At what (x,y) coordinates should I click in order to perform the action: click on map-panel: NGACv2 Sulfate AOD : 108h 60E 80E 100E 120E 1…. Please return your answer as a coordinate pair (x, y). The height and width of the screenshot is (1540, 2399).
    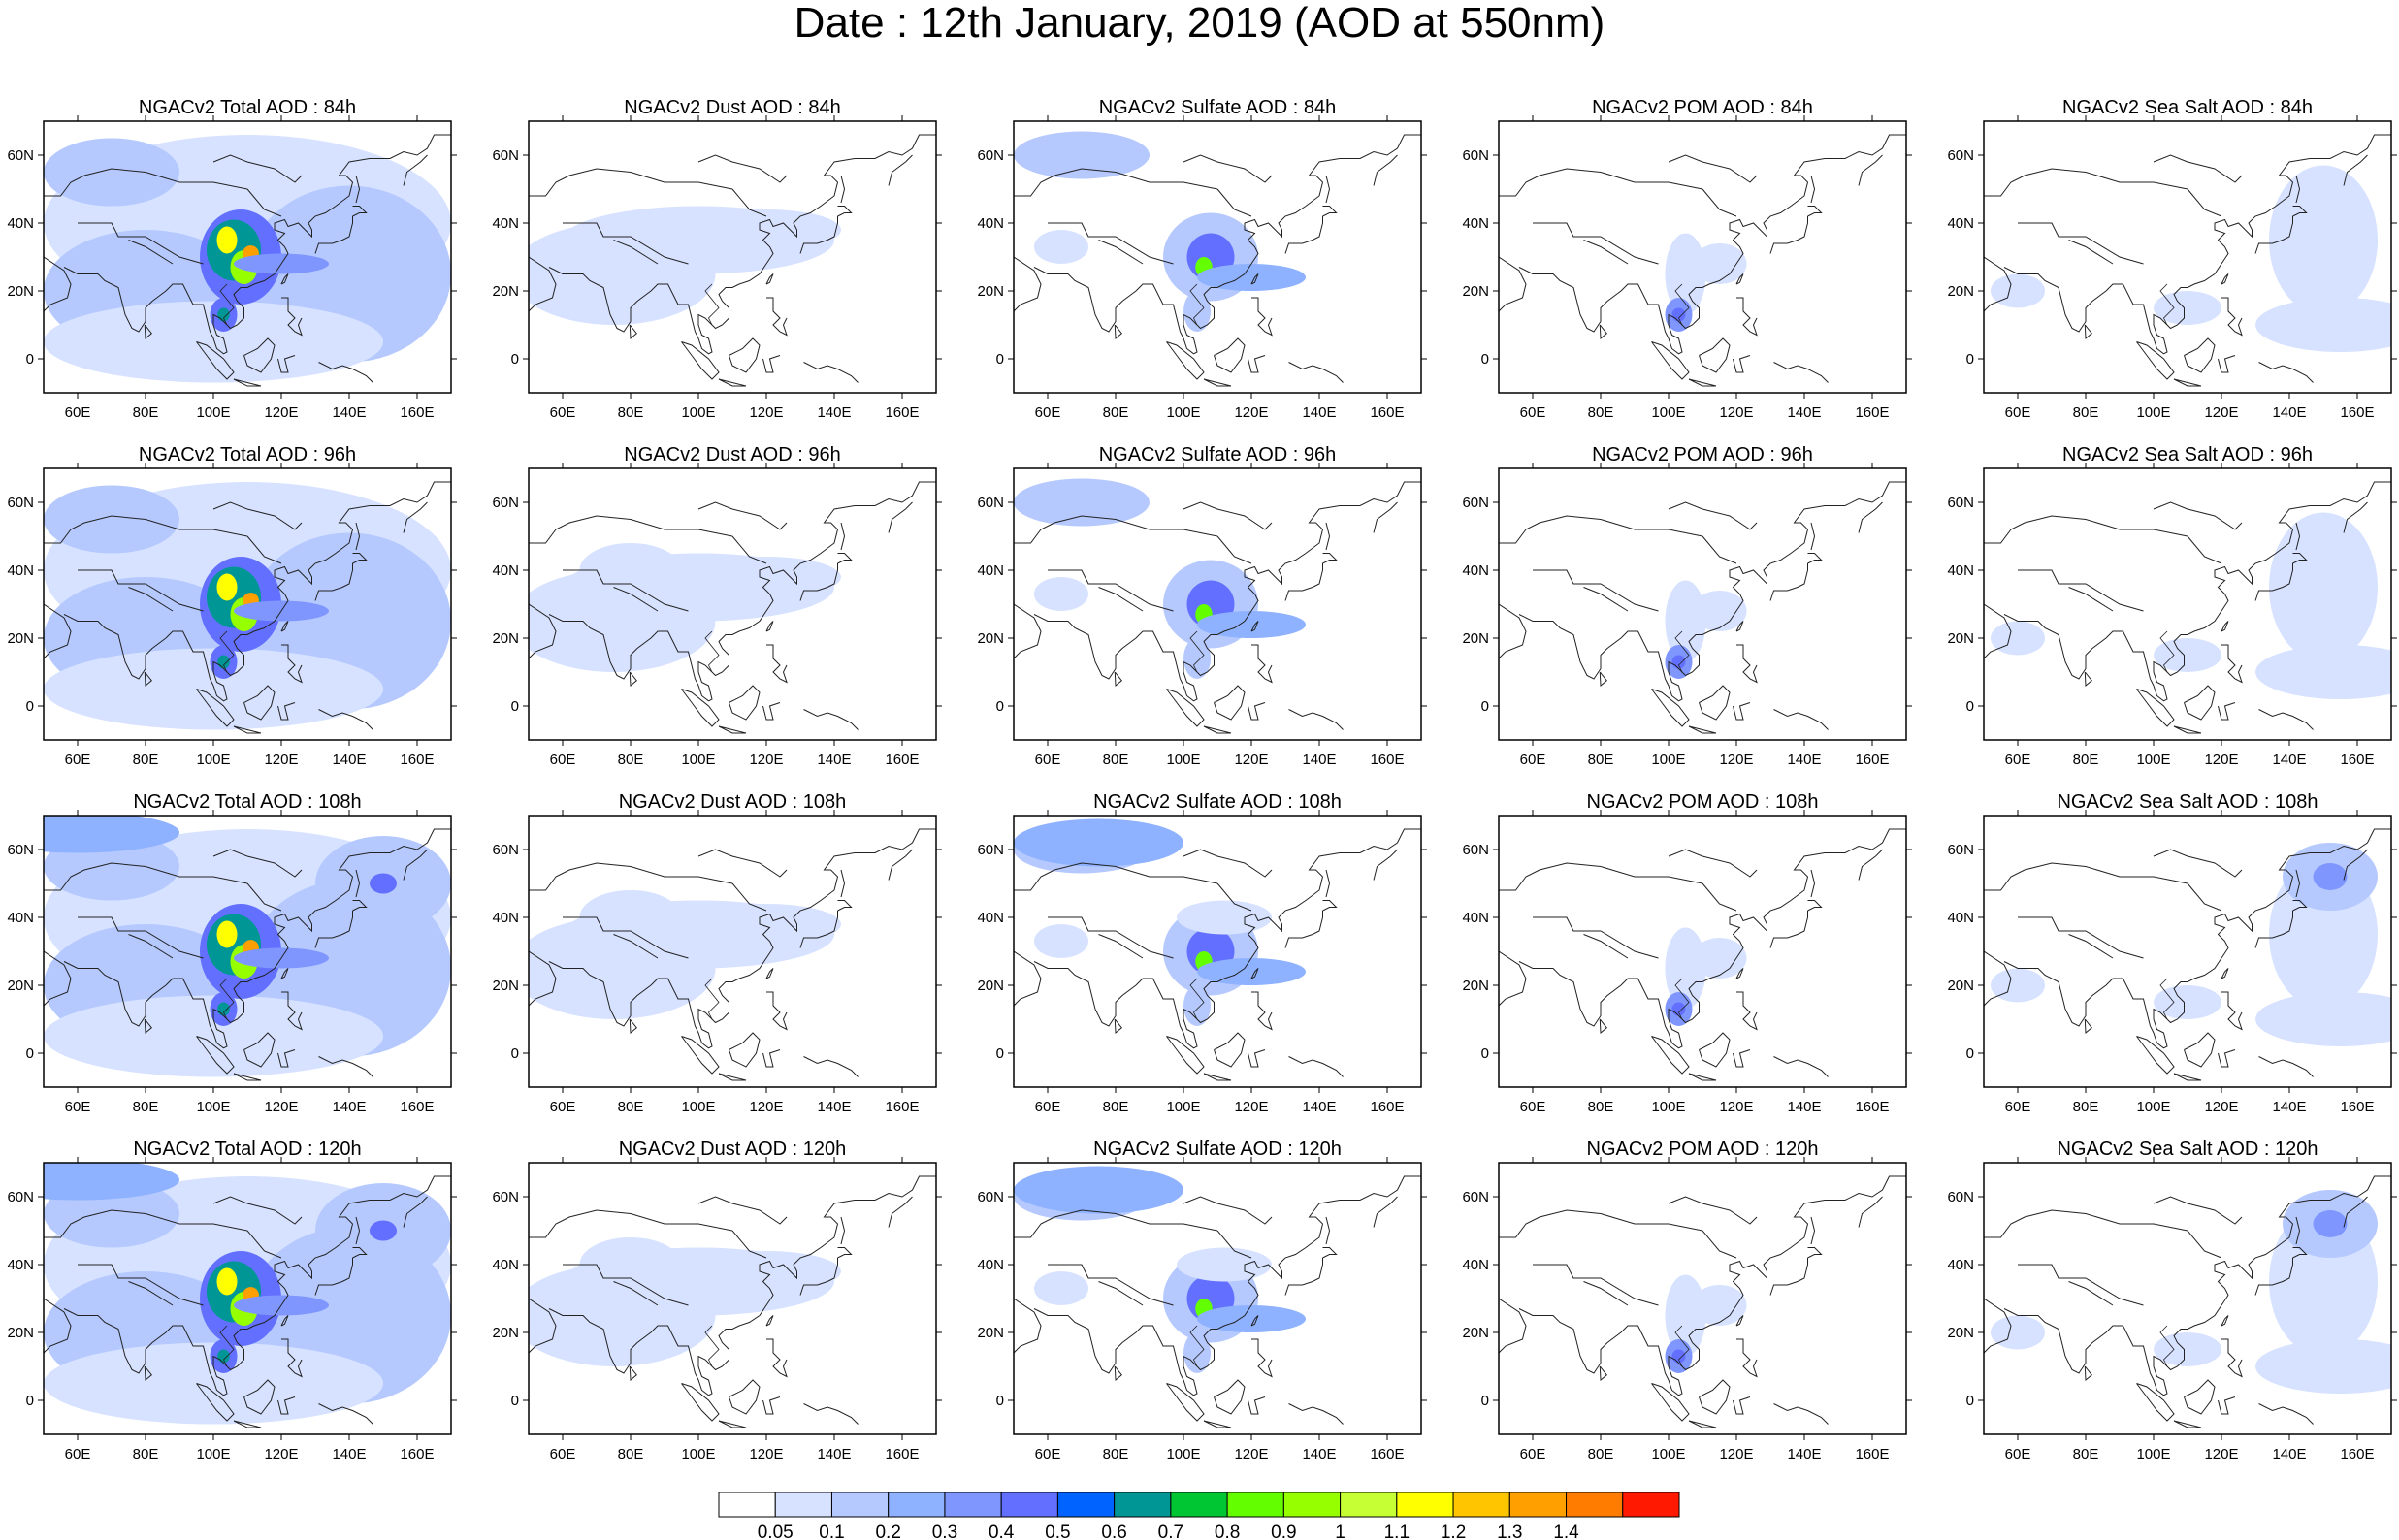
    Looking at the image, I should click on (1202, 953).